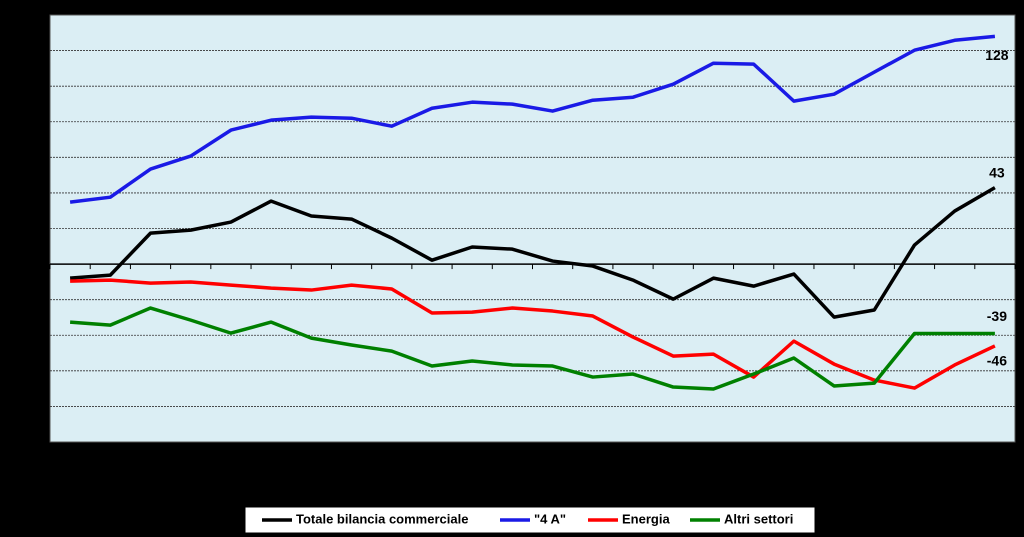  What do you see at coordinates (36, 156) in the screenshot?
I see `y-tick-label: 60` at bounding box center [36, 156].